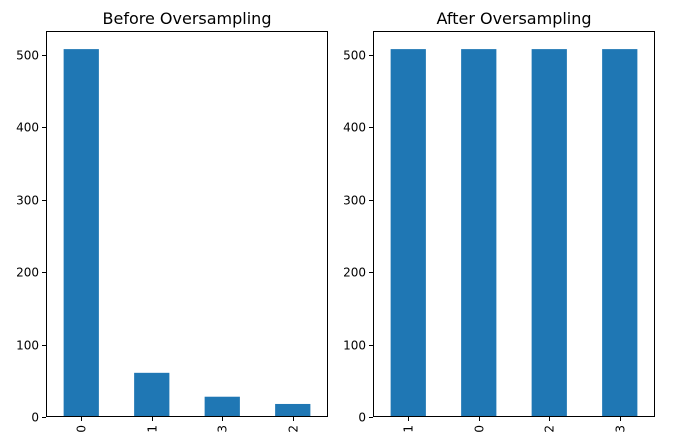  Describe the element at coordinates (513, 18) in the screenshot. I see `chart-title: After Oversampling` at that location.